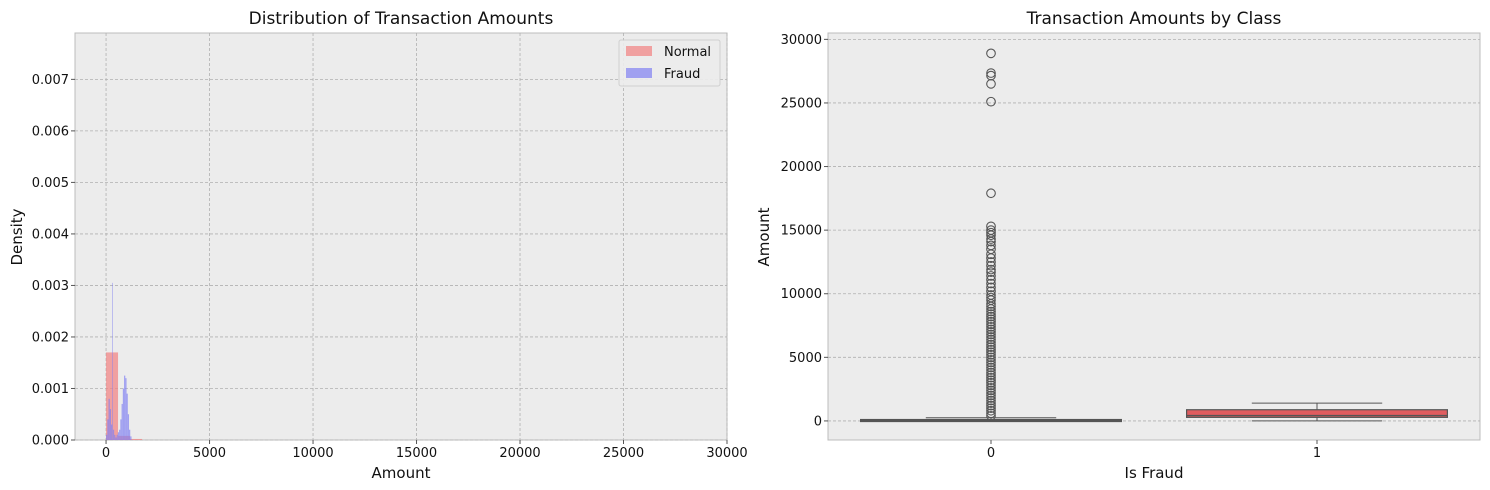  What do you see at coordinates (50, 131) in the screenshot?
I see `histogram-y-tick-label: 0.006` at bounding box center [50, 131].